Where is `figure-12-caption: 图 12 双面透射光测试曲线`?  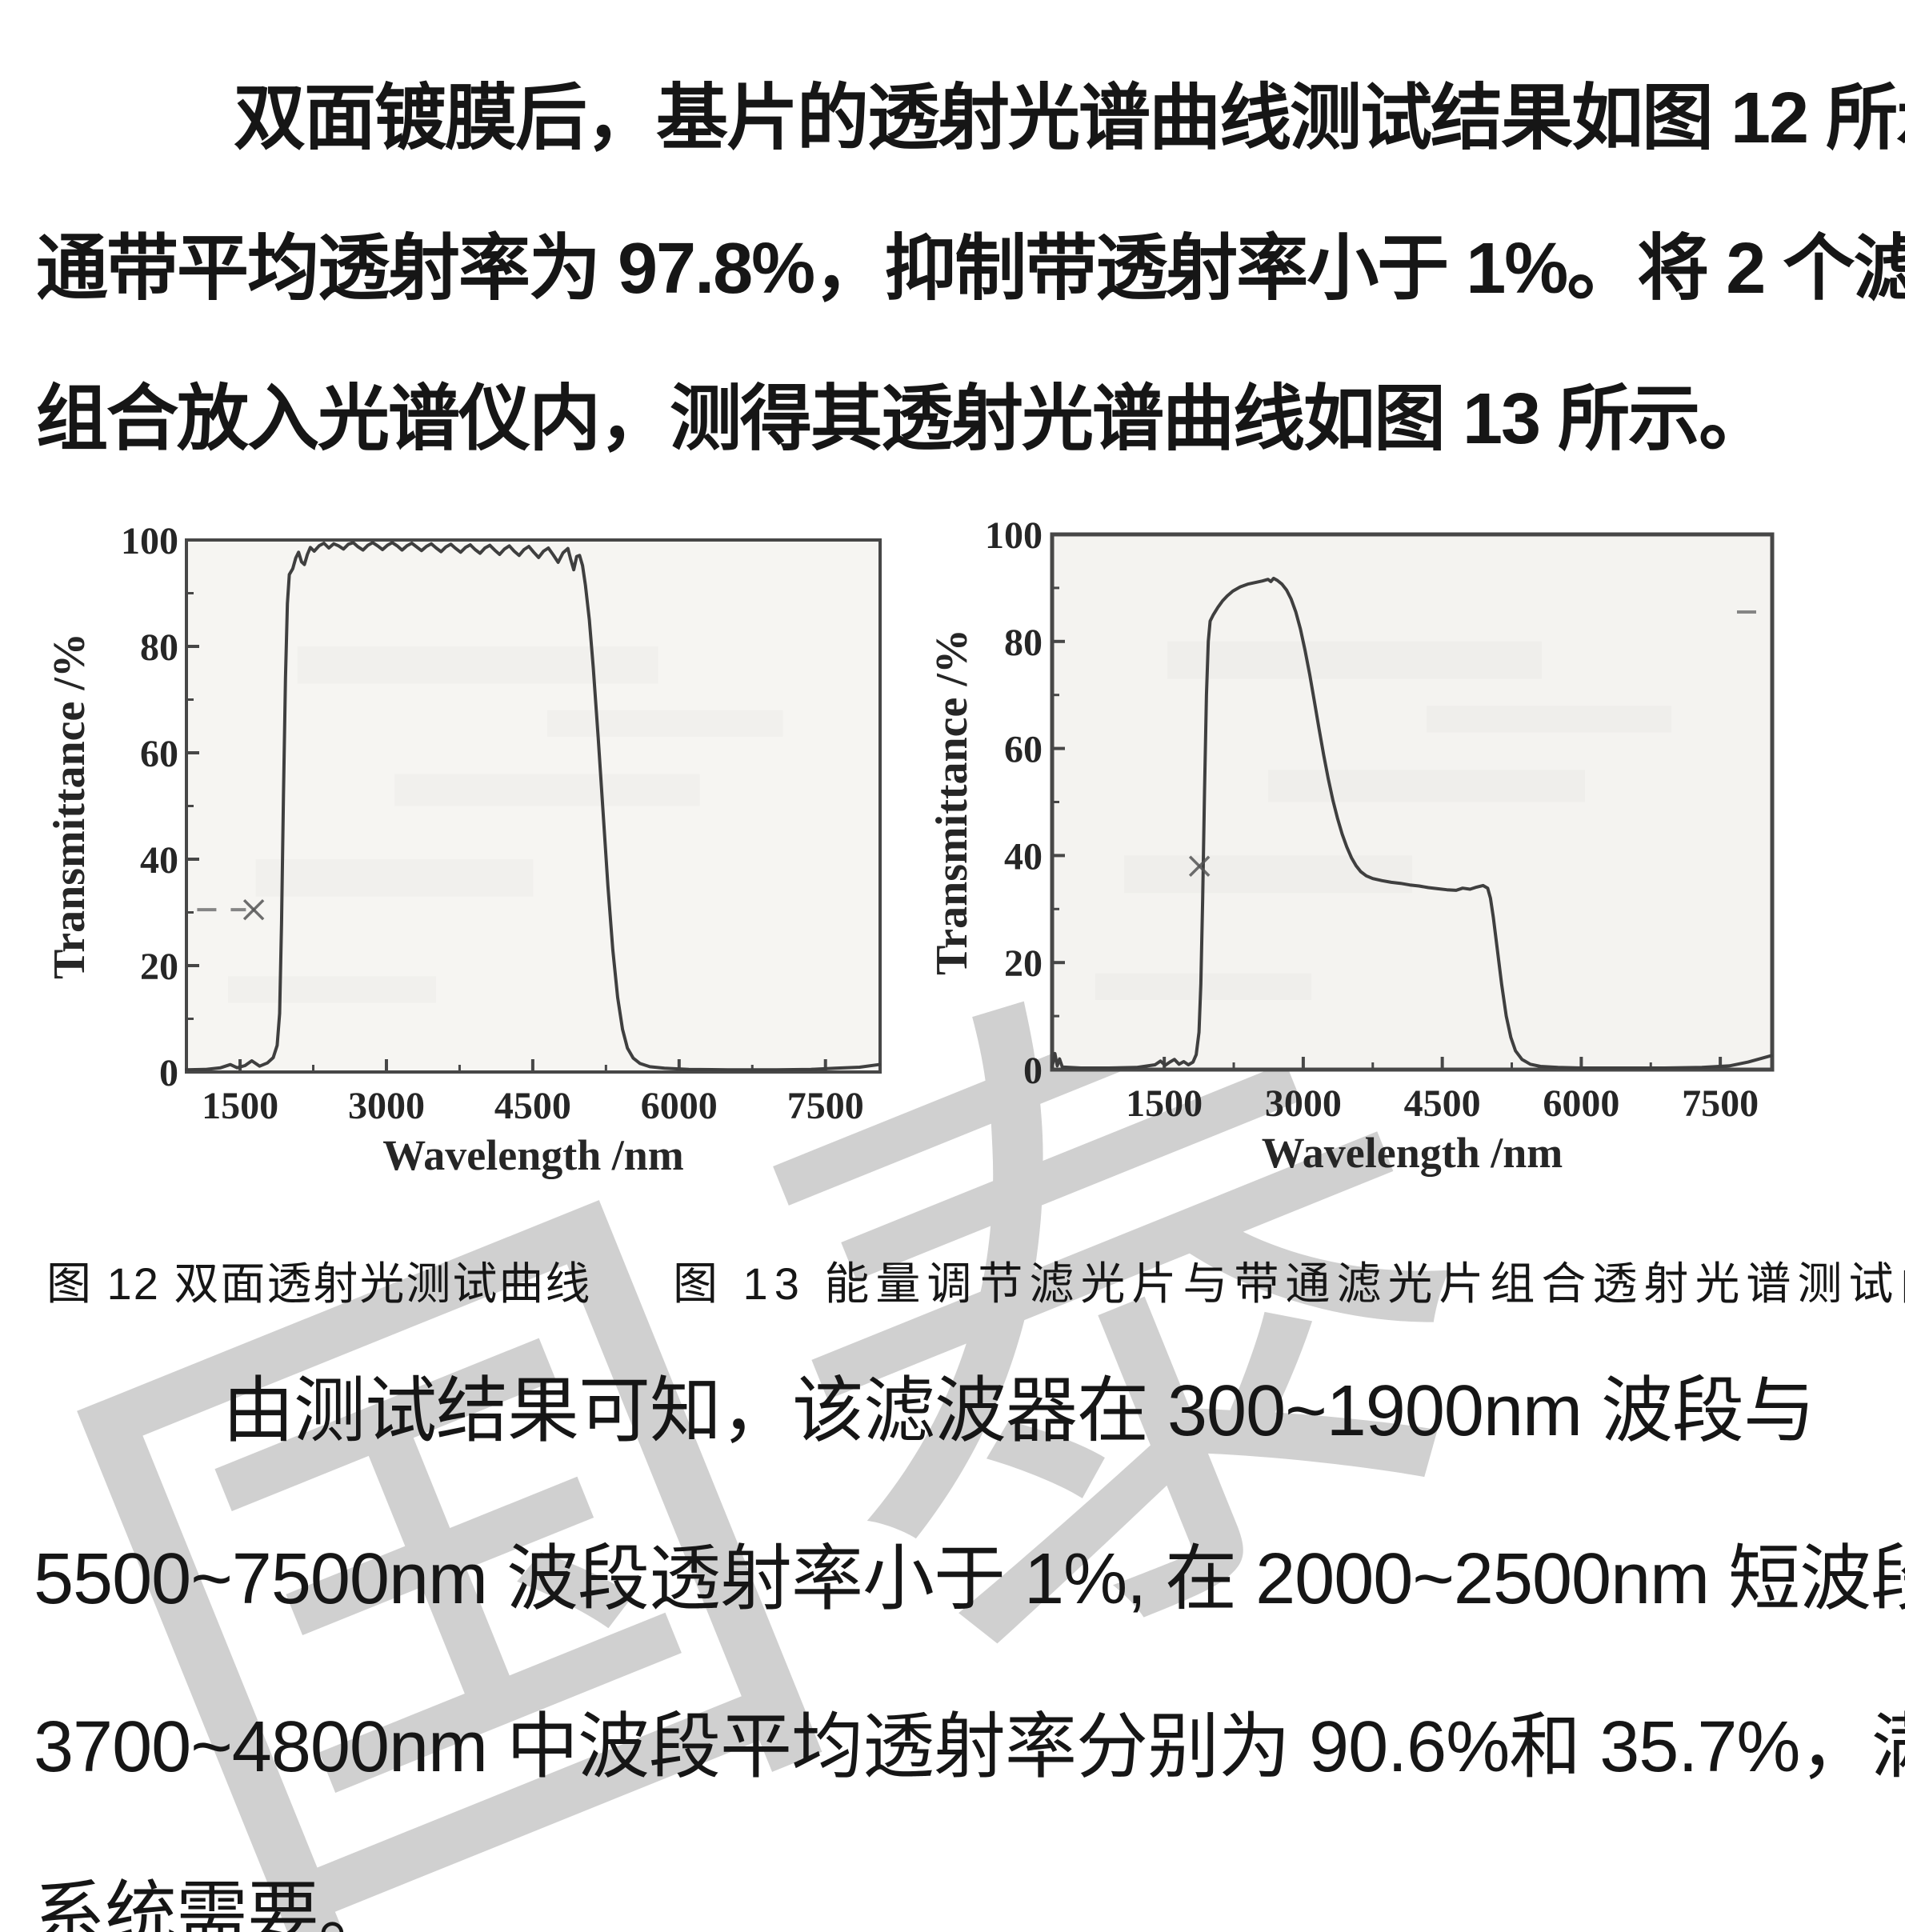 figure-12-caption: 图 12 双面透射光测试曲线 is located at coordinates (319, 1283).